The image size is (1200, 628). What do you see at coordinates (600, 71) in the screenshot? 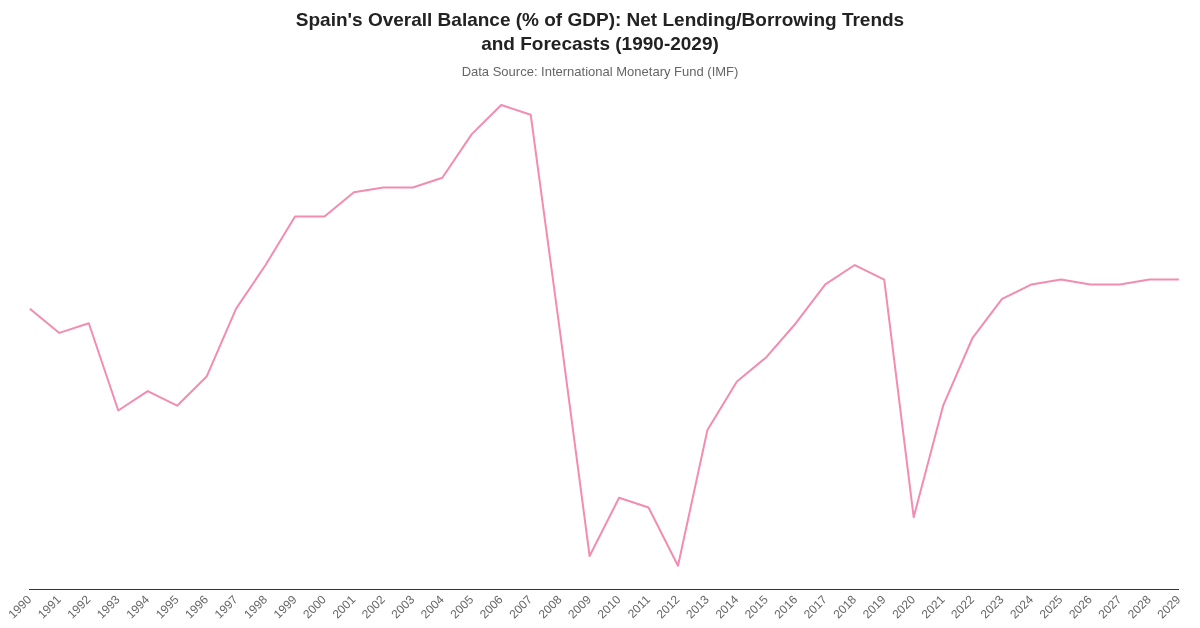
I see `chart-subtitle: Data Source: International Monetary Fund (IMF)` at bounding box center [600, 71].